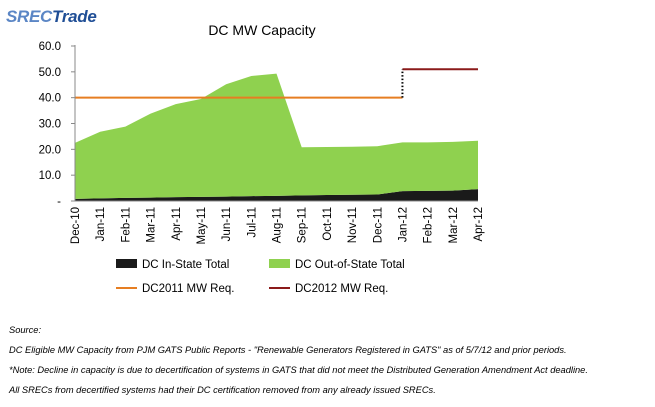  Describe the element at coordinates (276, 83) in the screenshot. I see `requirement-lines` at that location.